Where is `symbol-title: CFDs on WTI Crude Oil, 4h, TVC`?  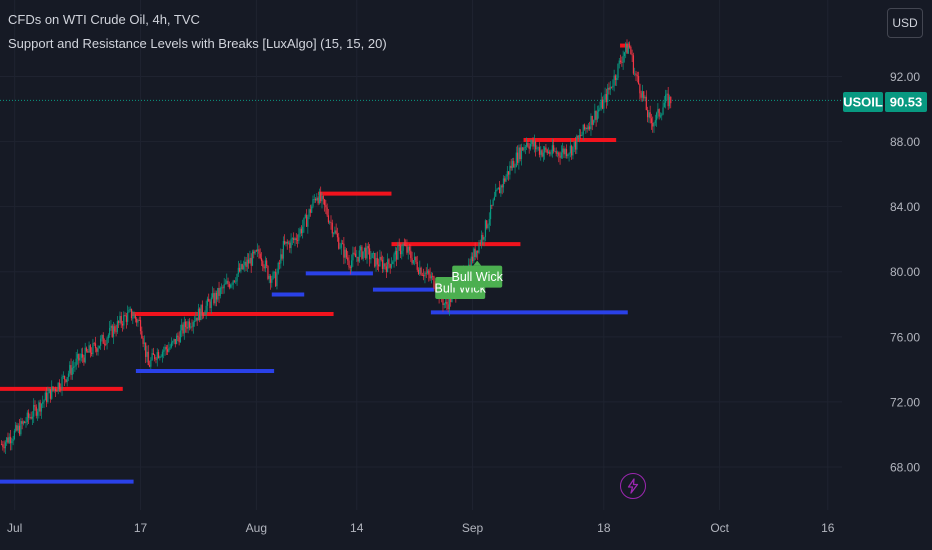 symbol-title: CFDs on WTI Crude Oil, 4h, TVC is located at coordinates (104, 19).